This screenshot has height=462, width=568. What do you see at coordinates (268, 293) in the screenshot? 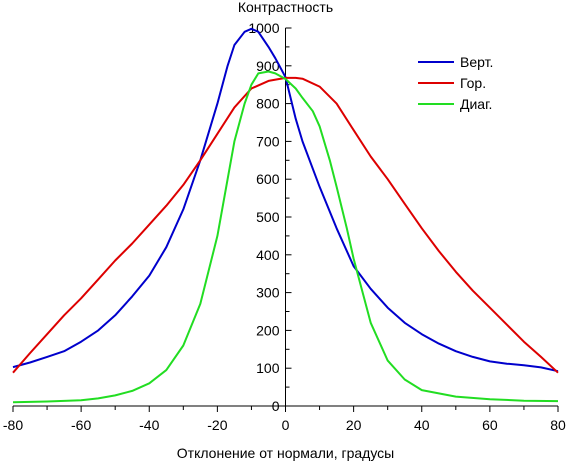
I see `y-tick-label: 300` at bounding box center [268, 293].